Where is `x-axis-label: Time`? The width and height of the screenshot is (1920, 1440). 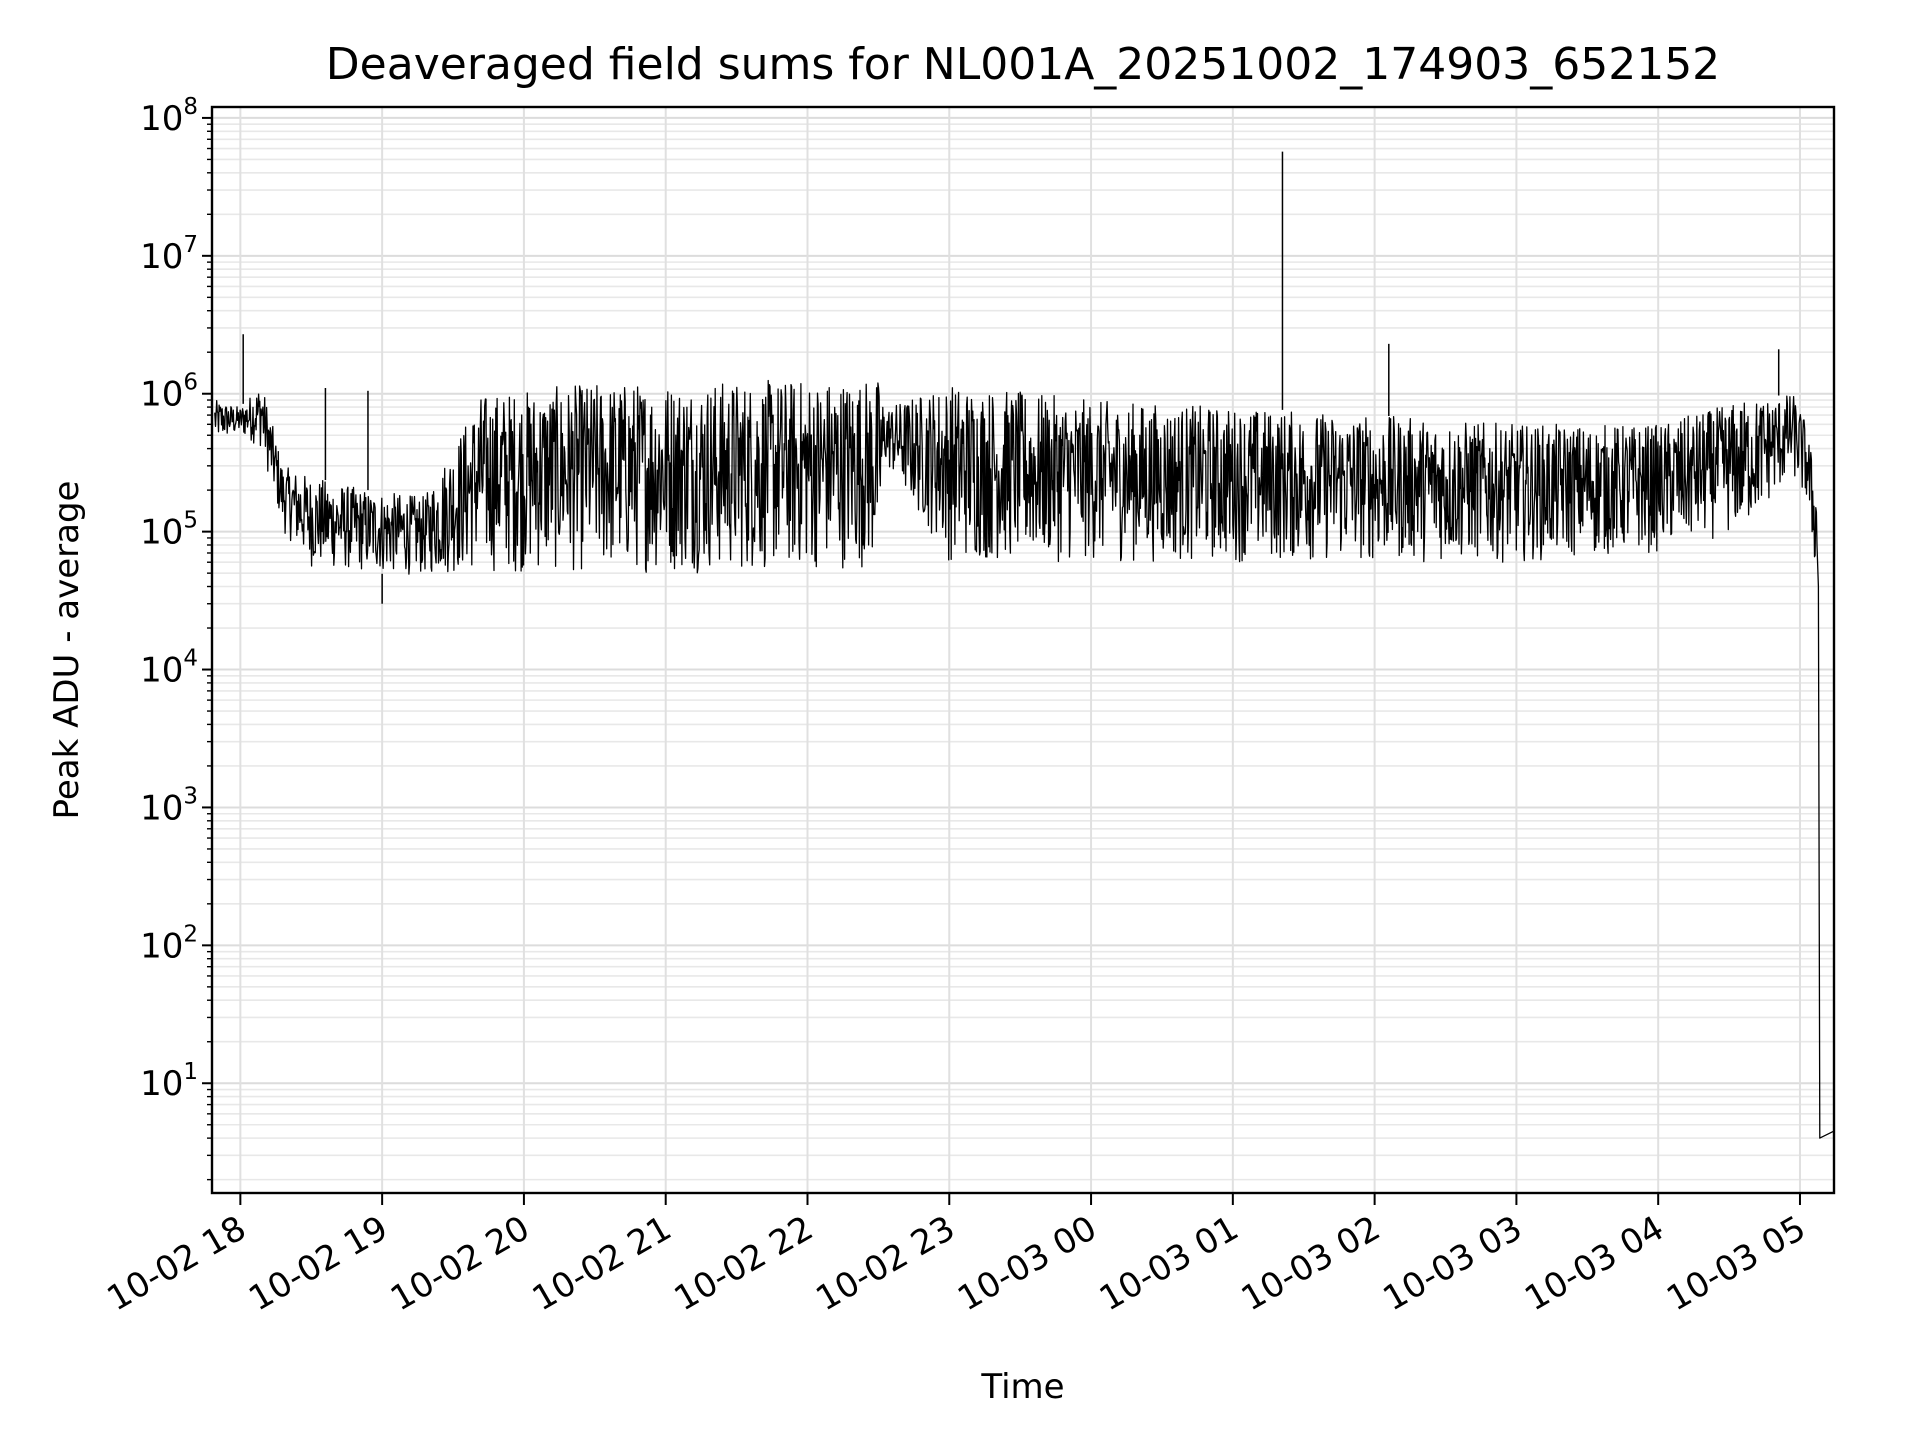 x-axis-label: Time is located at coordinates (1022, 1387).